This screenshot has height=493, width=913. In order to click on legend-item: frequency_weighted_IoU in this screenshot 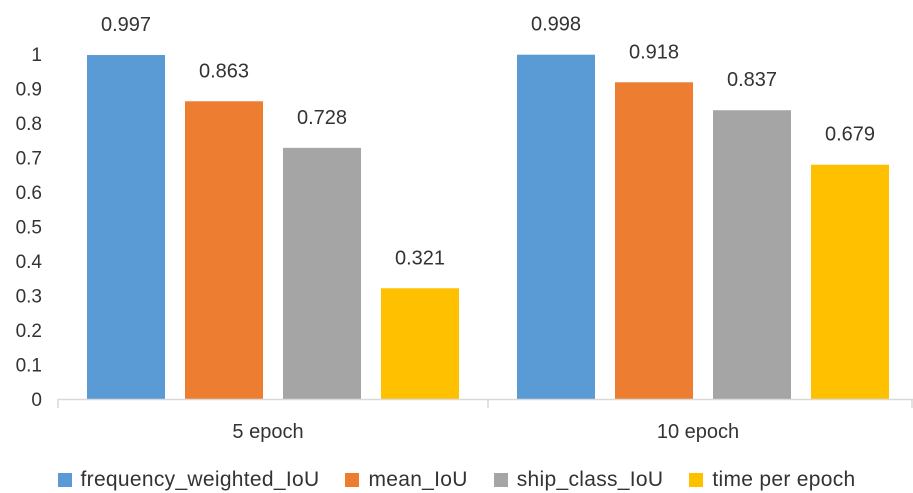, I will do `click(188, 480)`.